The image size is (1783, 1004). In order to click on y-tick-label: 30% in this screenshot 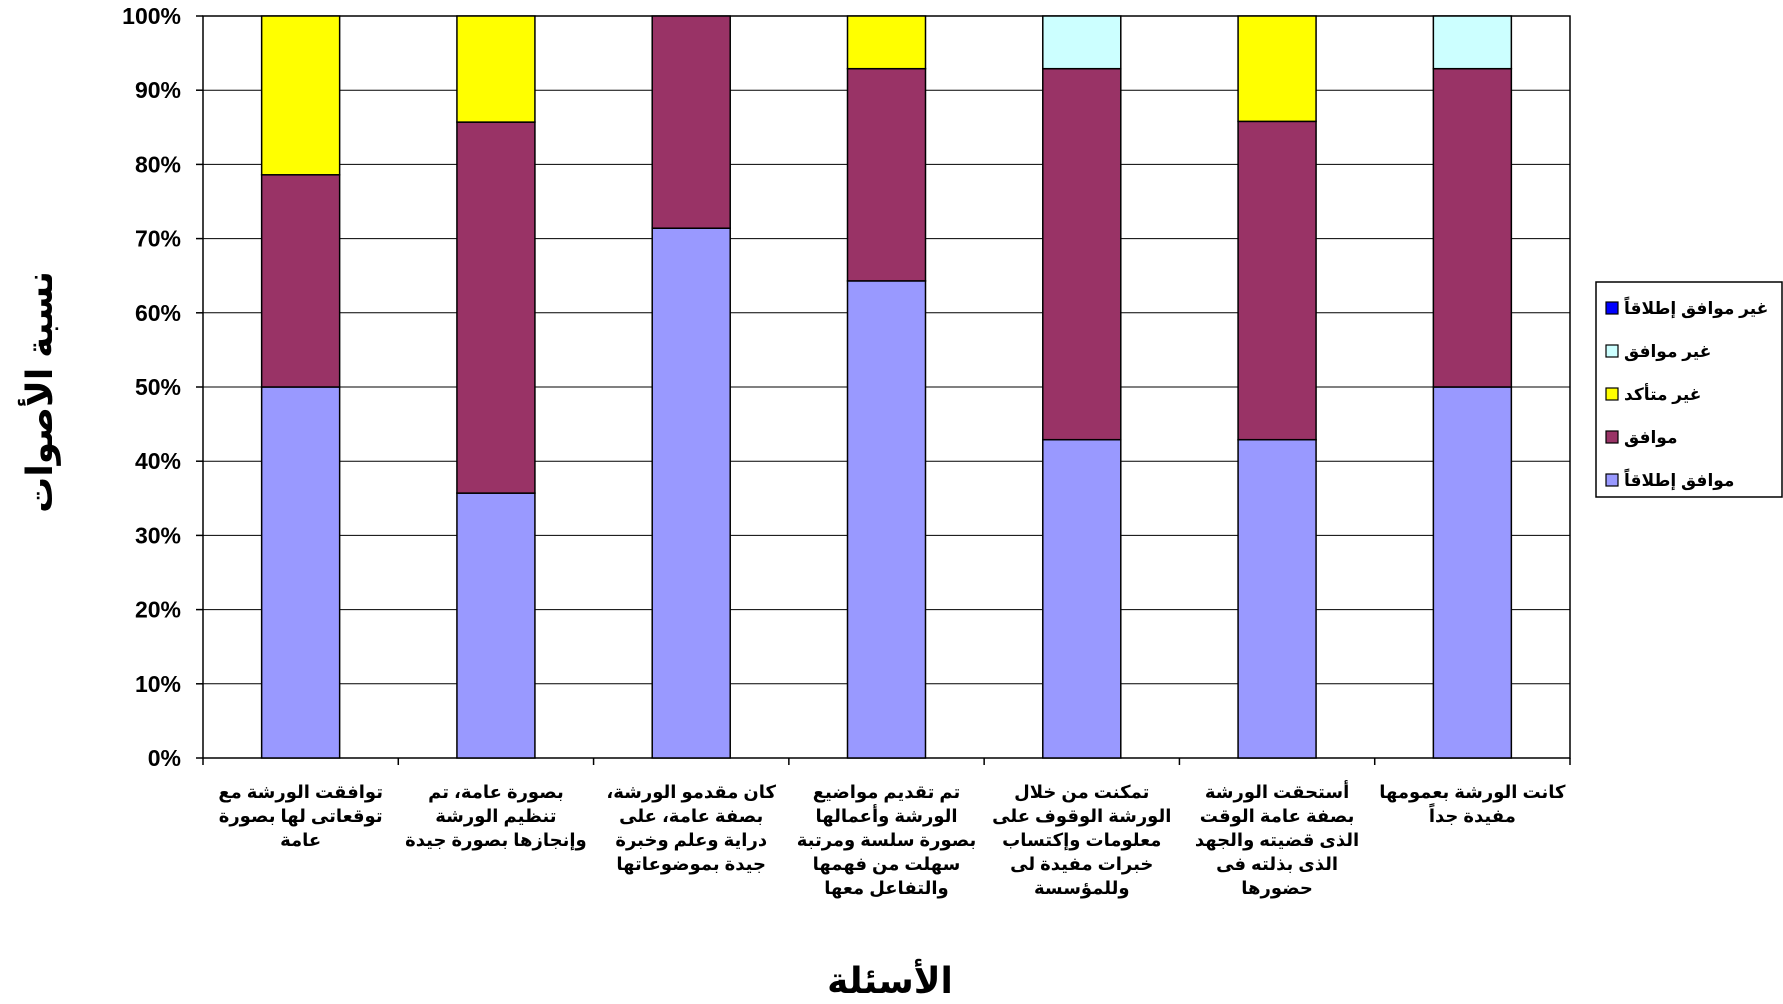, I will do `click(158, 535)`.